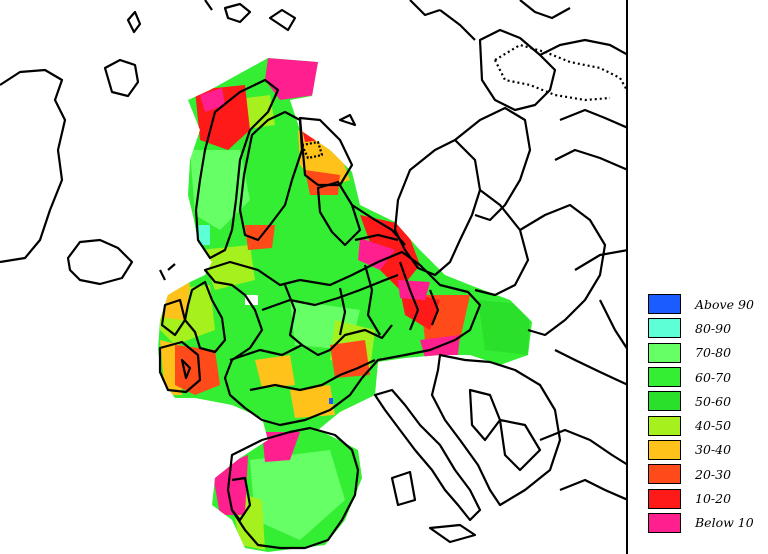 The width and height of the screenshot is (768, 554). I want to click on legend-item: 40-50, so click(706, 425).